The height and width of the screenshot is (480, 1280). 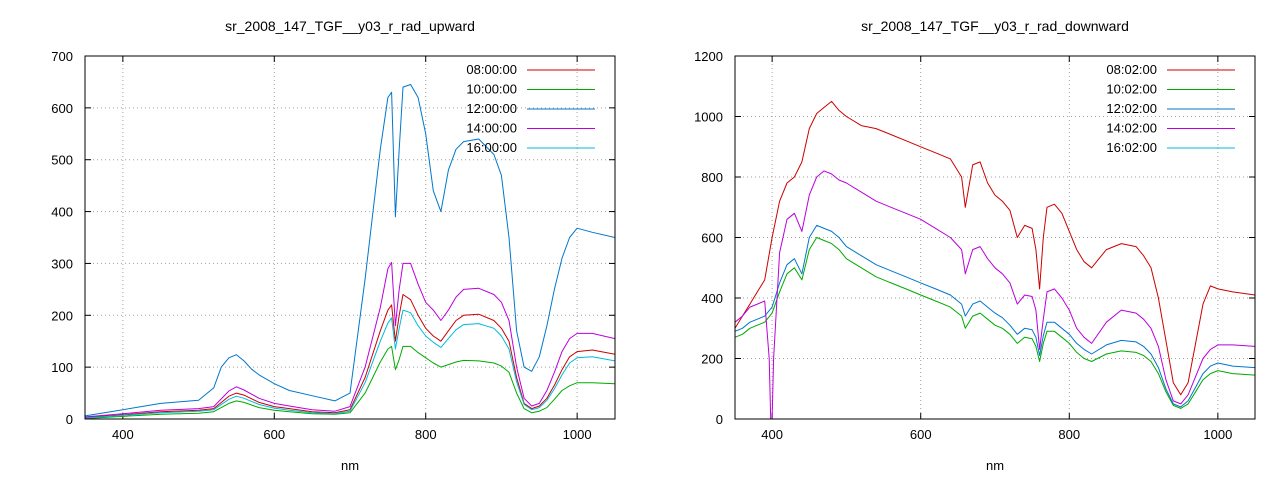 What do you see at coordinates (708, 56) in the screenshot?
I see `y-tick-label: 1200` at bounding box center [708, 56].